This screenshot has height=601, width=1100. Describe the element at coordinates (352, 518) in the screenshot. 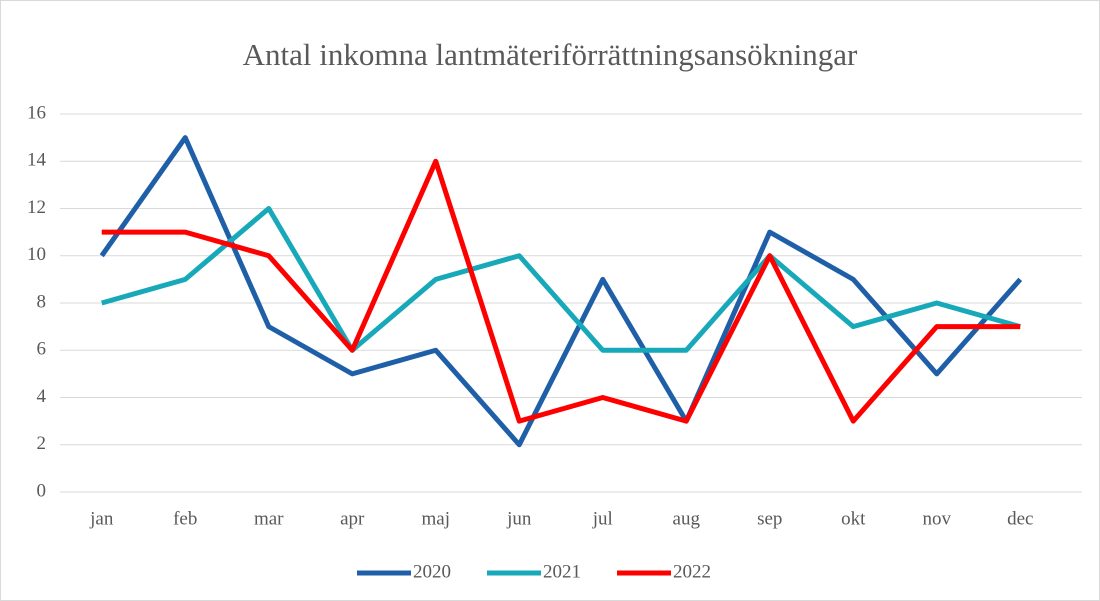

I see `x-tick-label: apr` at that location.